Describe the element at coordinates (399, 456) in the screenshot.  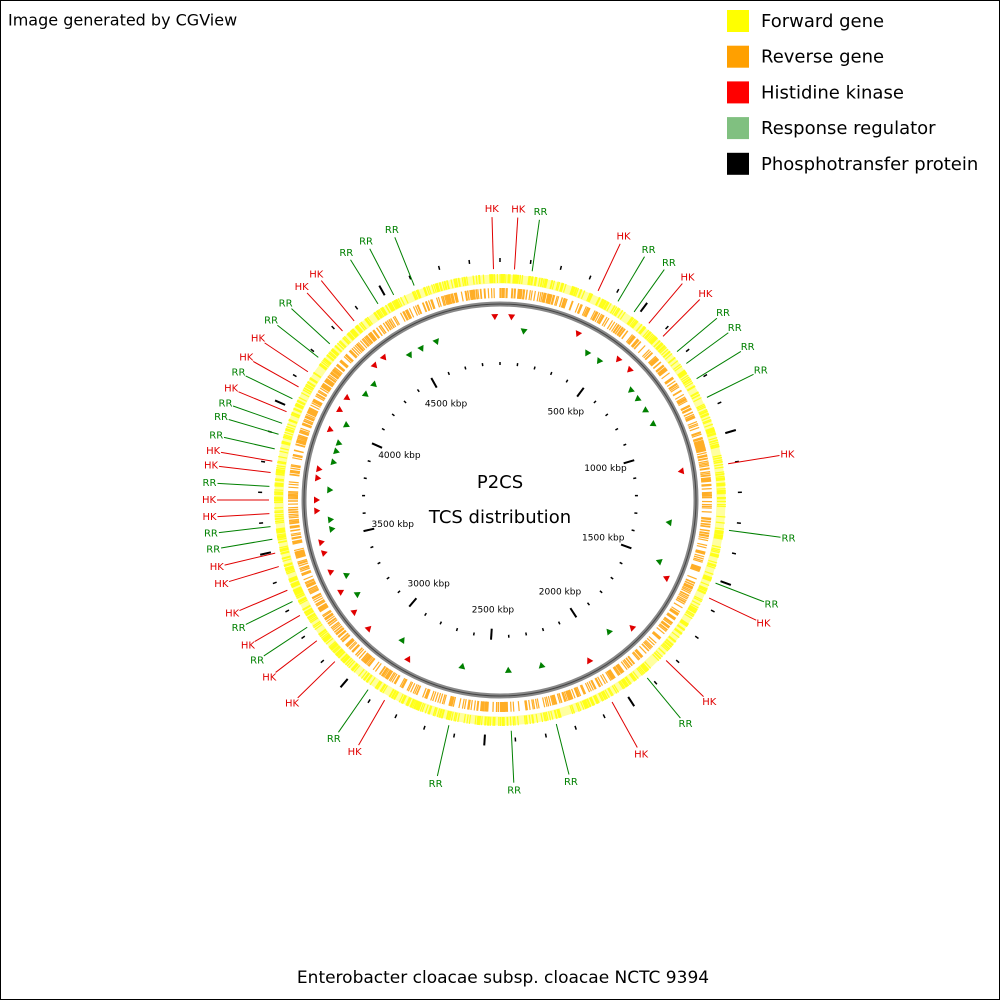
I see `tick-label: 4000 kbp` at that location.